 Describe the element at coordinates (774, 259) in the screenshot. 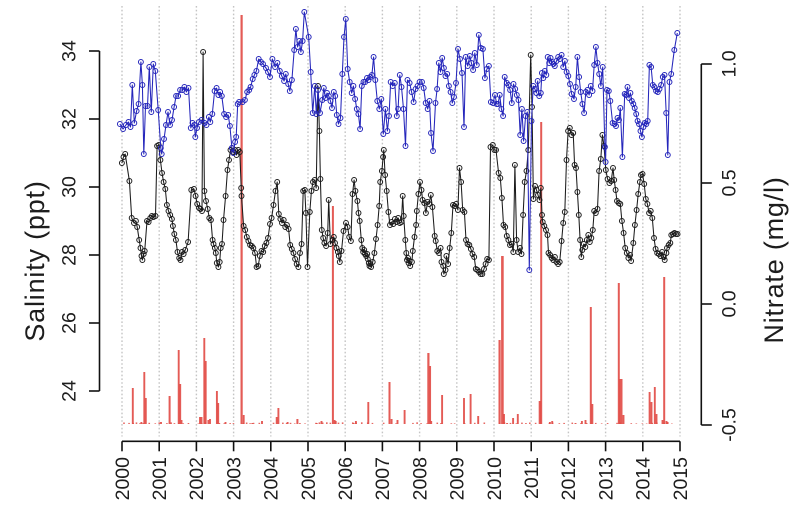

I see `svg-text: Nitrate (mg/l)` at that location.